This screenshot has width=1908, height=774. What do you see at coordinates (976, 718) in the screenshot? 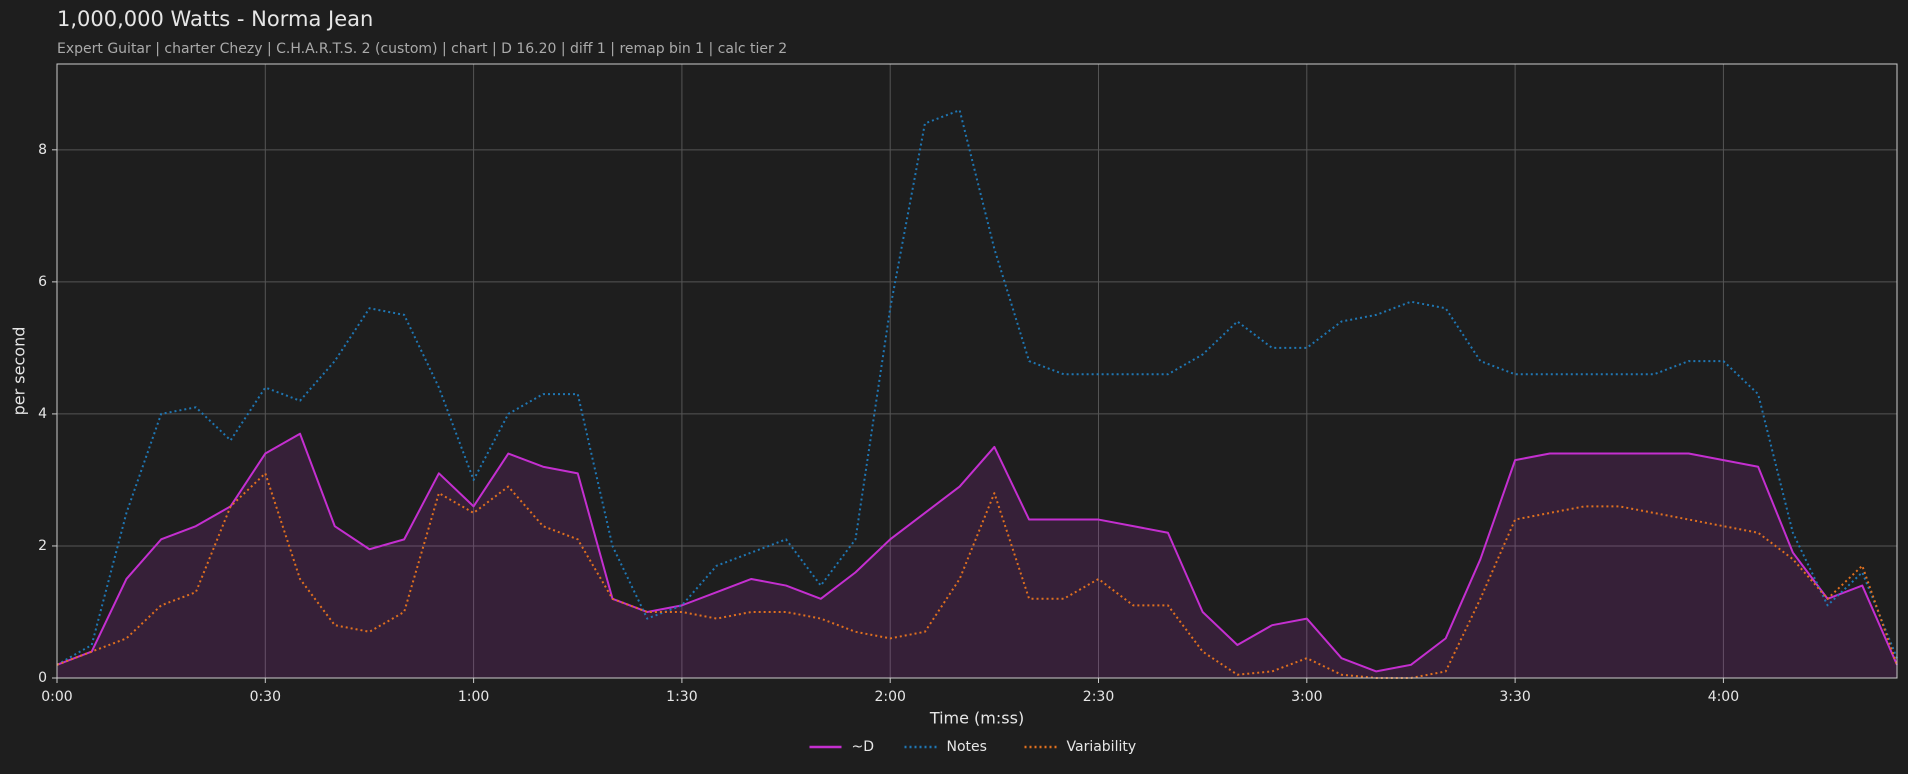
I see `x-axis-label: Time (m:ss)` at bounding box center [976, 718].